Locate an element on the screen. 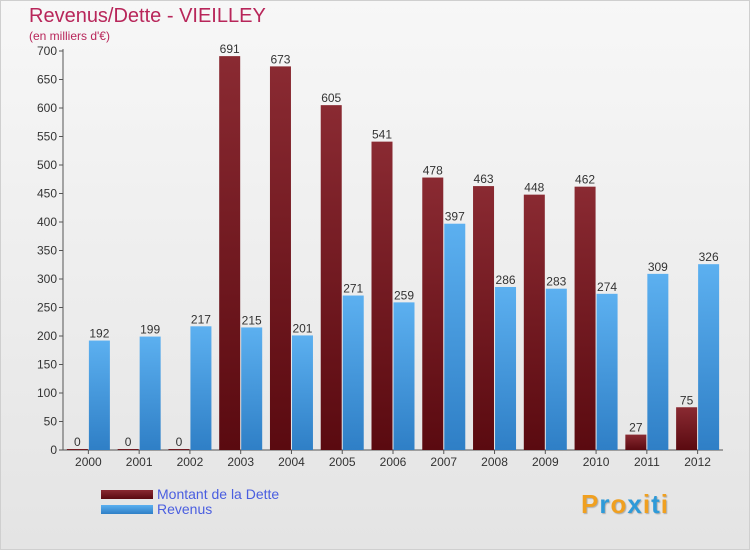 Image resolution: width=750 pixels, height=550 pixels. y-tick-label: 350 is located at coordinates (47, 251).